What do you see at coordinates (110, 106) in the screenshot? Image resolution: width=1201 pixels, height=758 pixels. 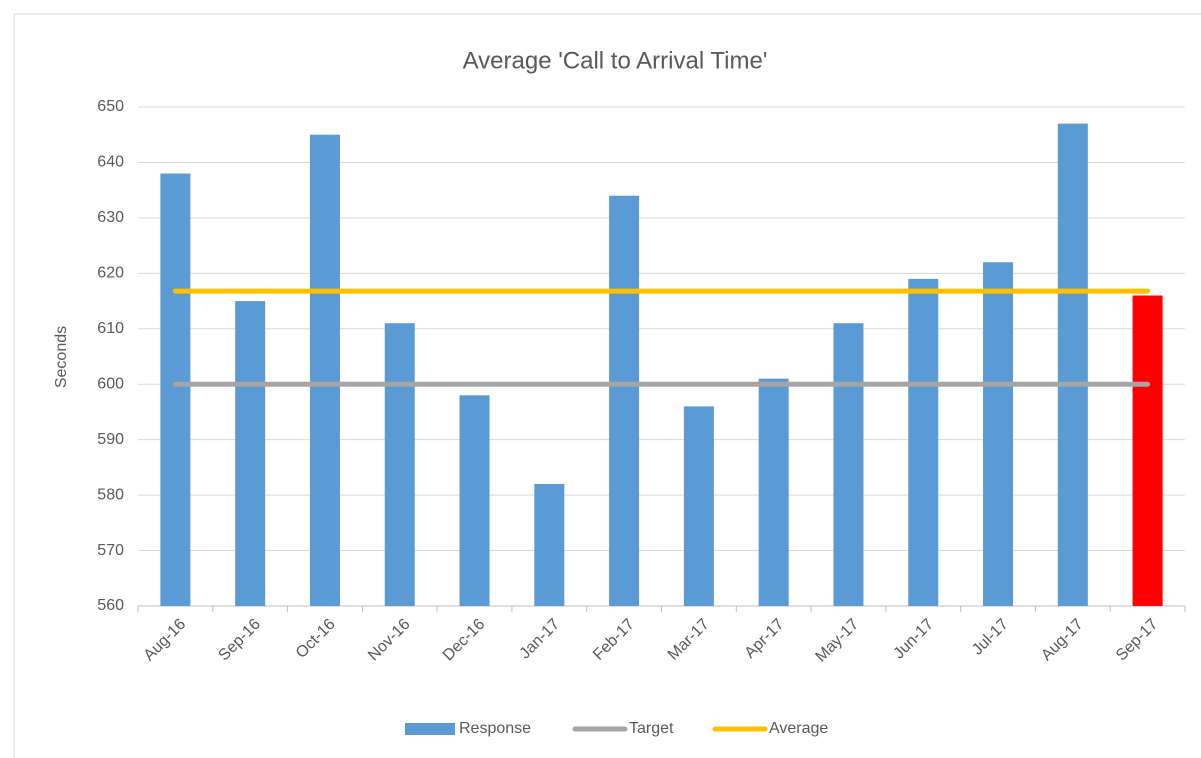 I see `y-tick-label: 650` at bounding box center [110, 106].